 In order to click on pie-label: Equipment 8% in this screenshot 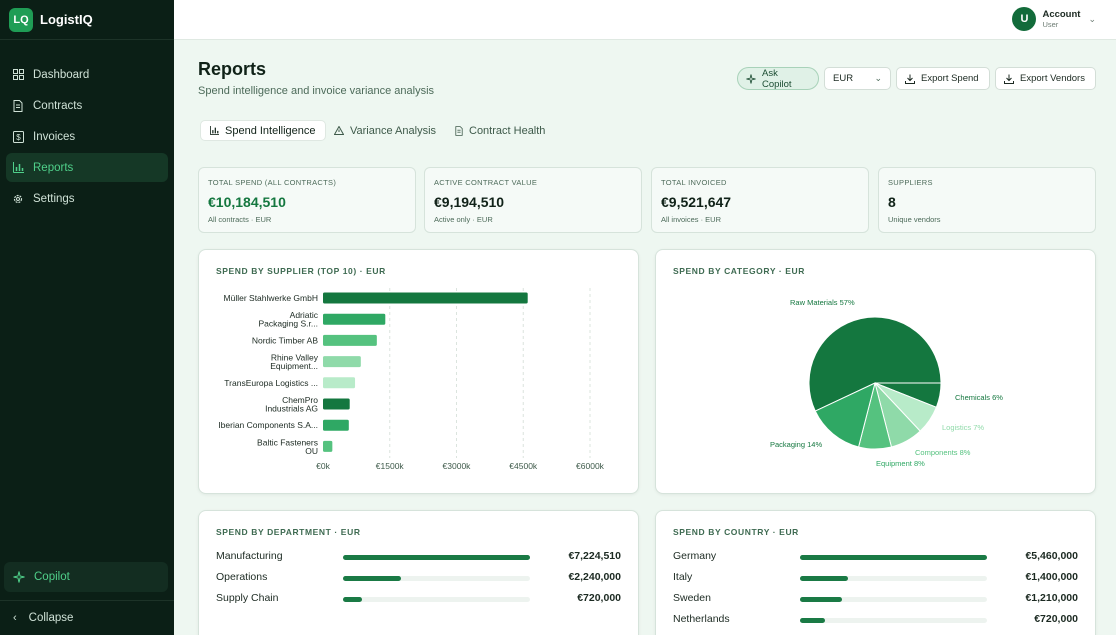, I will do `click(900, 463)`.